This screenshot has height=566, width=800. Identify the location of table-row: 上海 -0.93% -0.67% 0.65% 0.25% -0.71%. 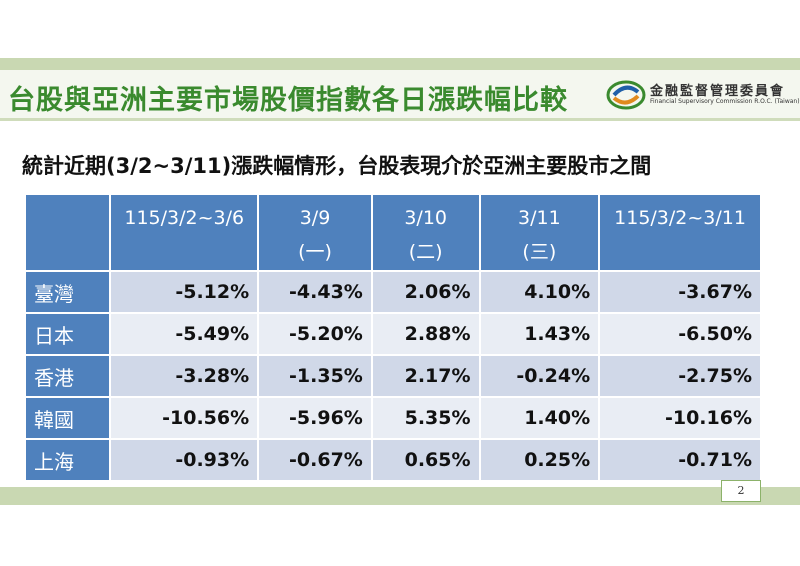
(392, 460).